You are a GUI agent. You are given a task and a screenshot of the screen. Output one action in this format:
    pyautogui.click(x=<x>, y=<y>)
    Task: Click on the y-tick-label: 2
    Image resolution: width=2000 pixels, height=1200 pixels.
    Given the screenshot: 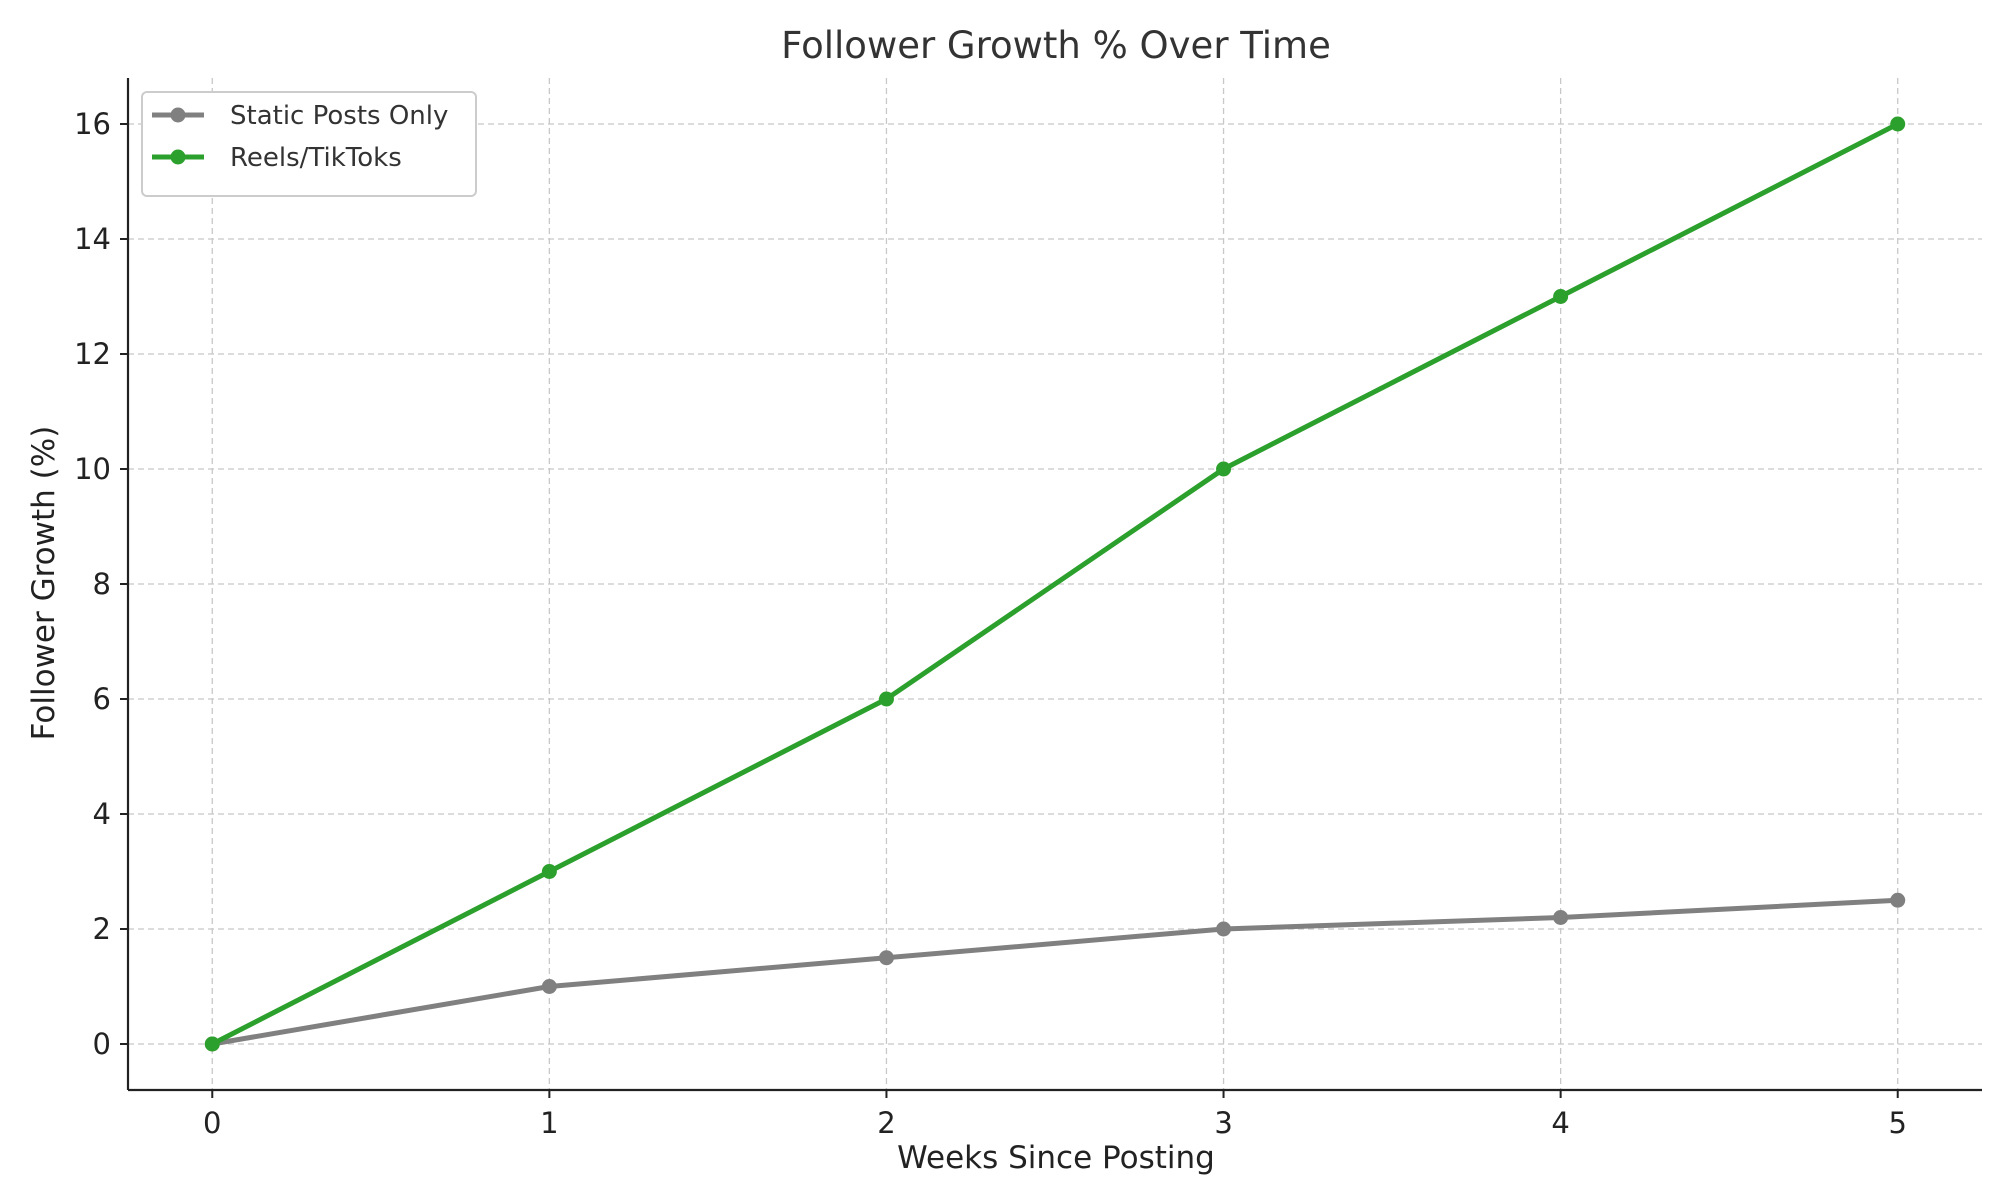 What is the action you would take?
    pyautogui.click(x=102, y=929)
    